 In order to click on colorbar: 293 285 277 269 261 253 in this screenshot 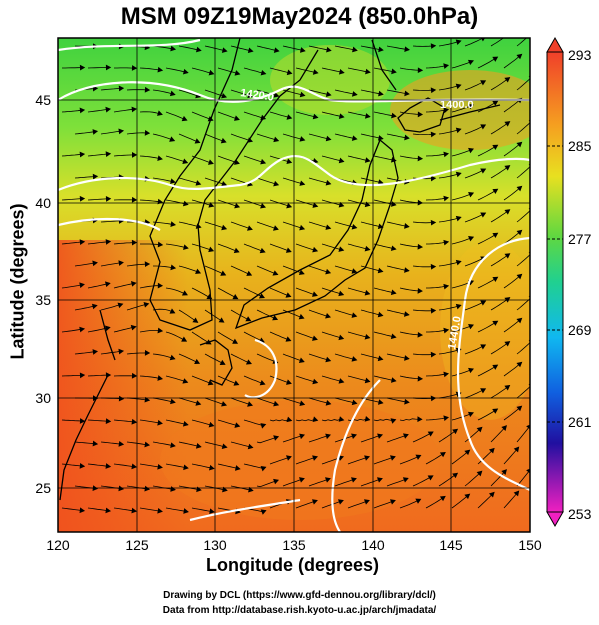, I will do `click(569, 282)`.